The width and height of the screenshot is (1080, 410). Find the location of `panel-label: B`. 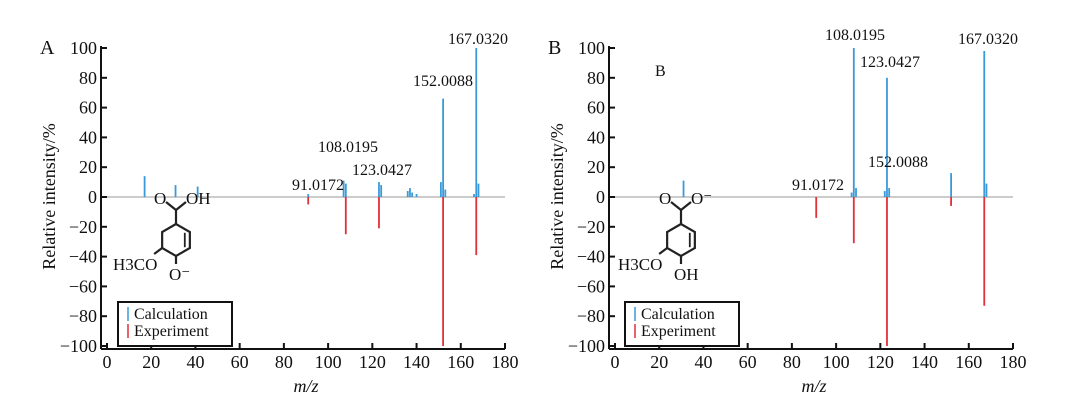

panel-label: B is located at coordinates (554, 48).